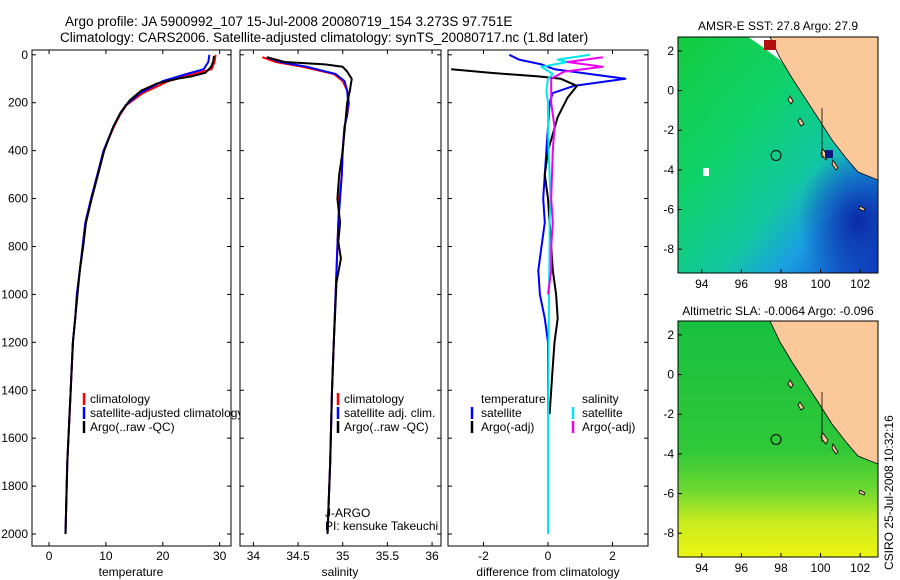  I want to click on y-tick-label: 2000, so click(14, 534).